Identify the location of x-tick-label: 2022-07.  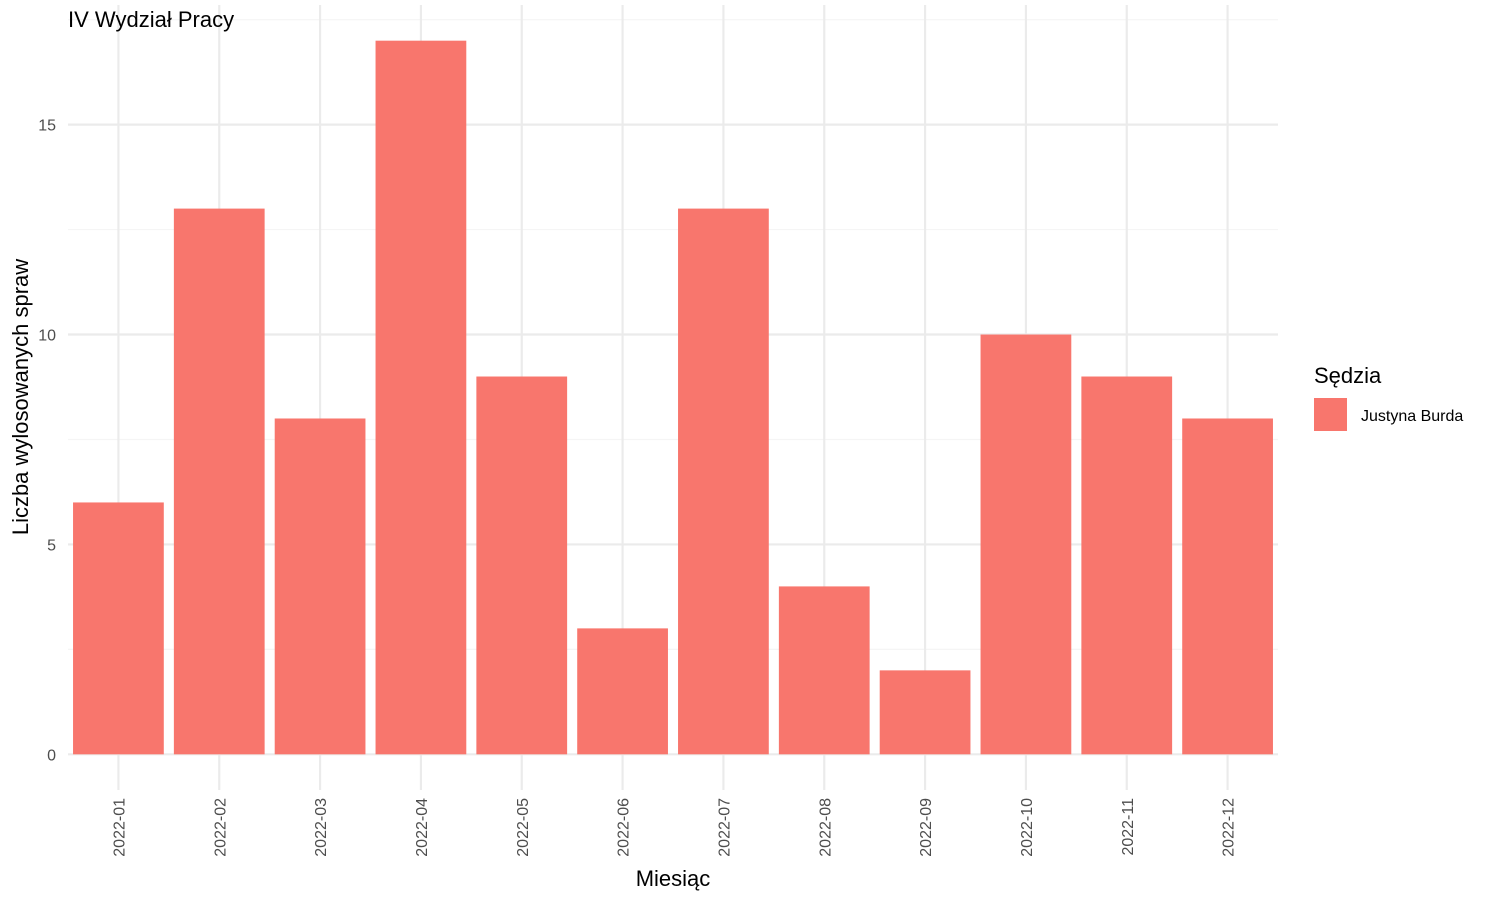
(724, 827).